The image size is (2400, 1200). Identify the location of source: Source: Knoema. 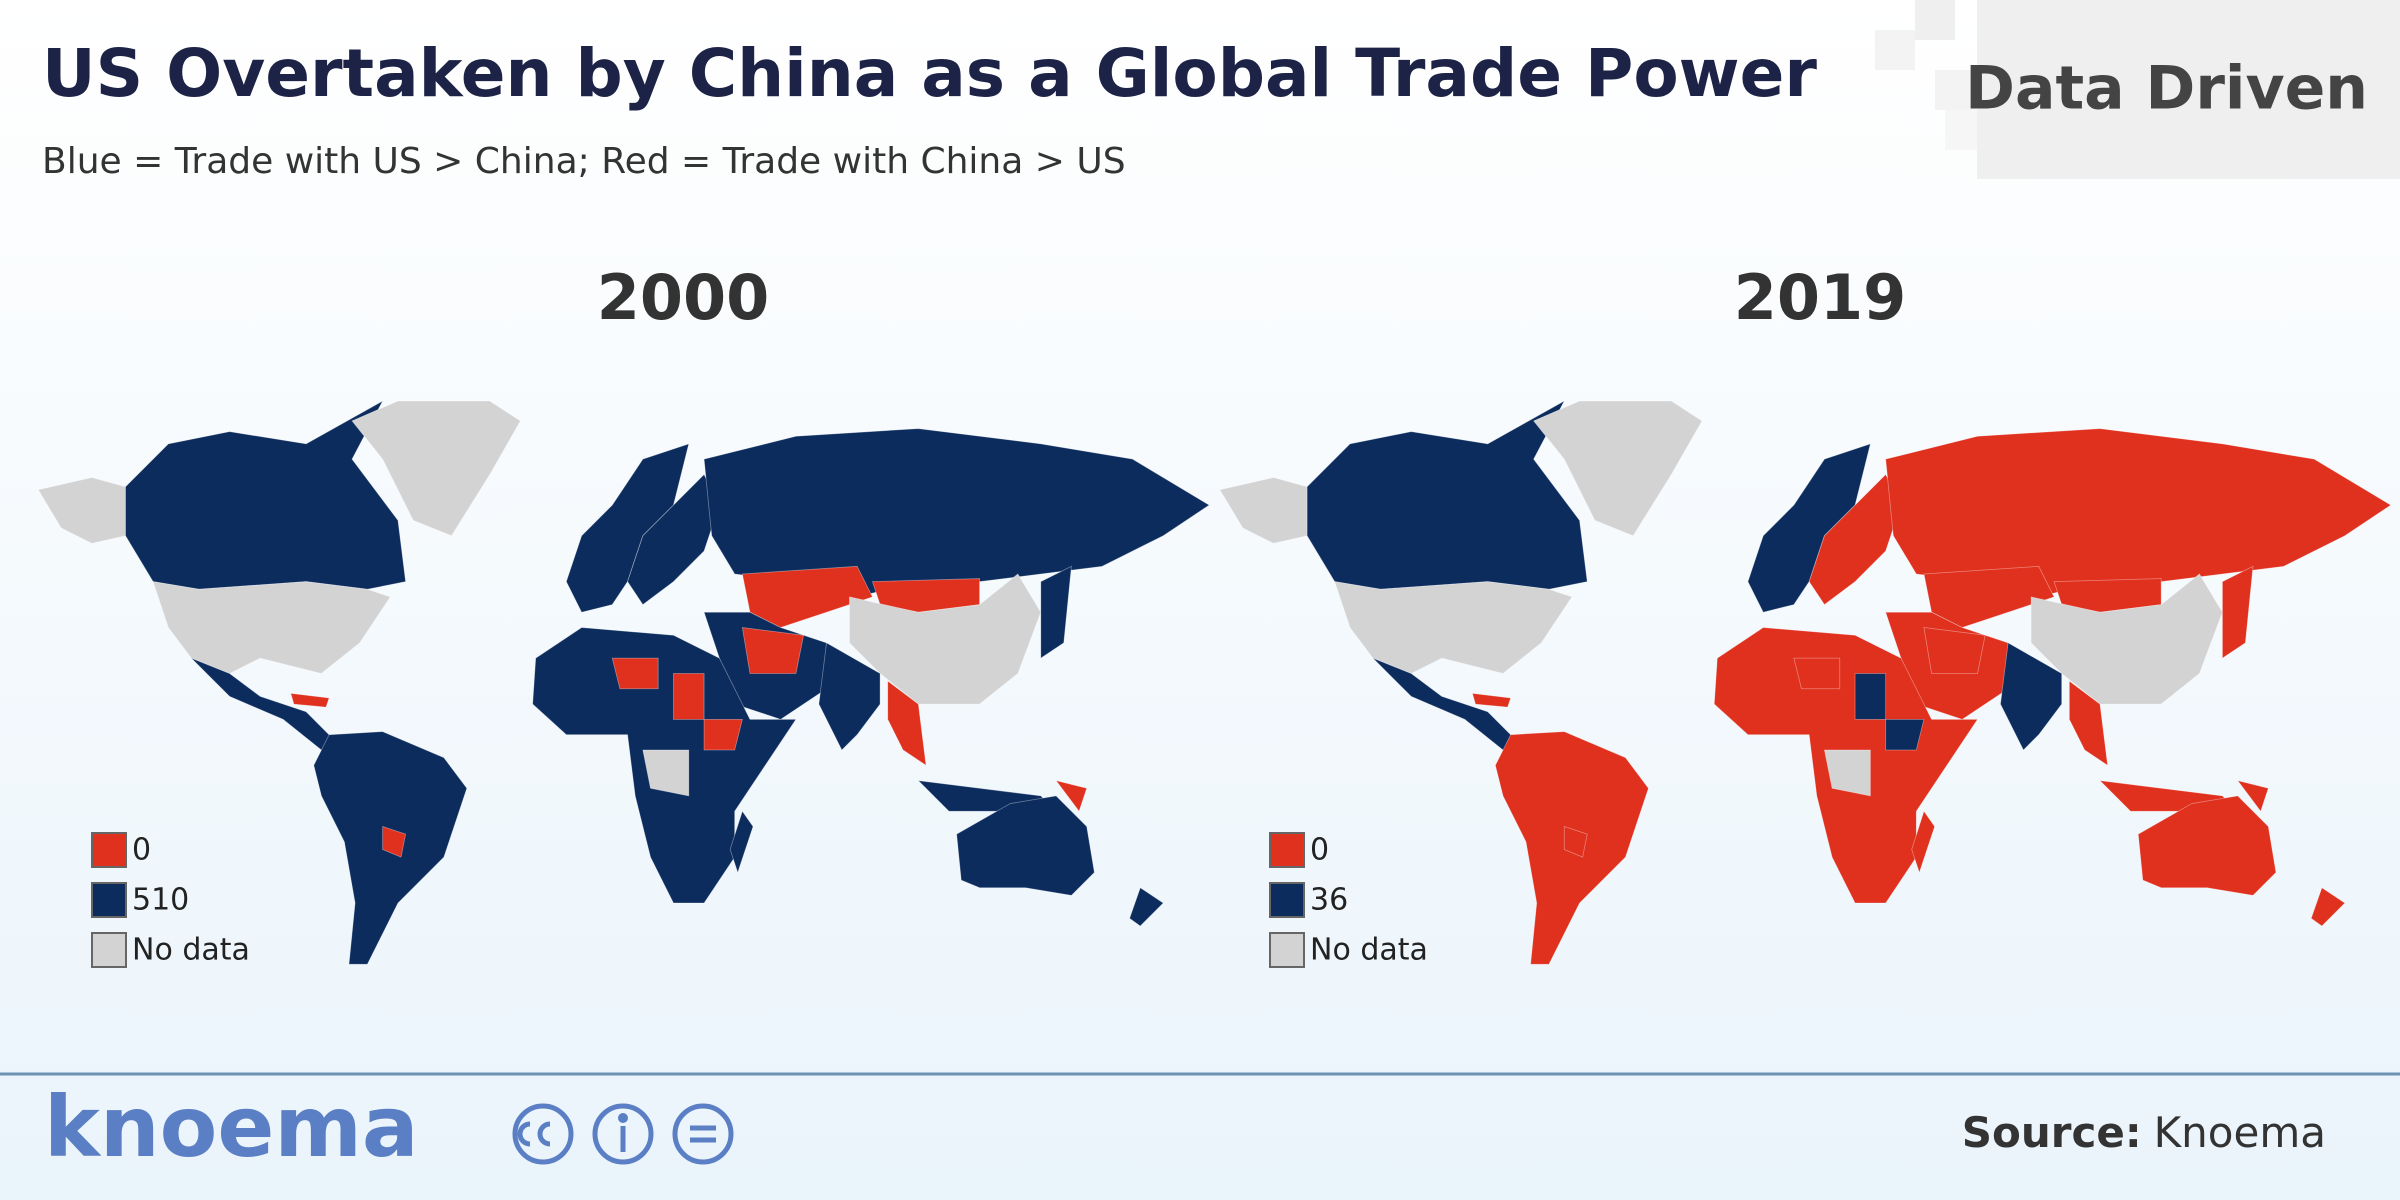
(2144, 1132).